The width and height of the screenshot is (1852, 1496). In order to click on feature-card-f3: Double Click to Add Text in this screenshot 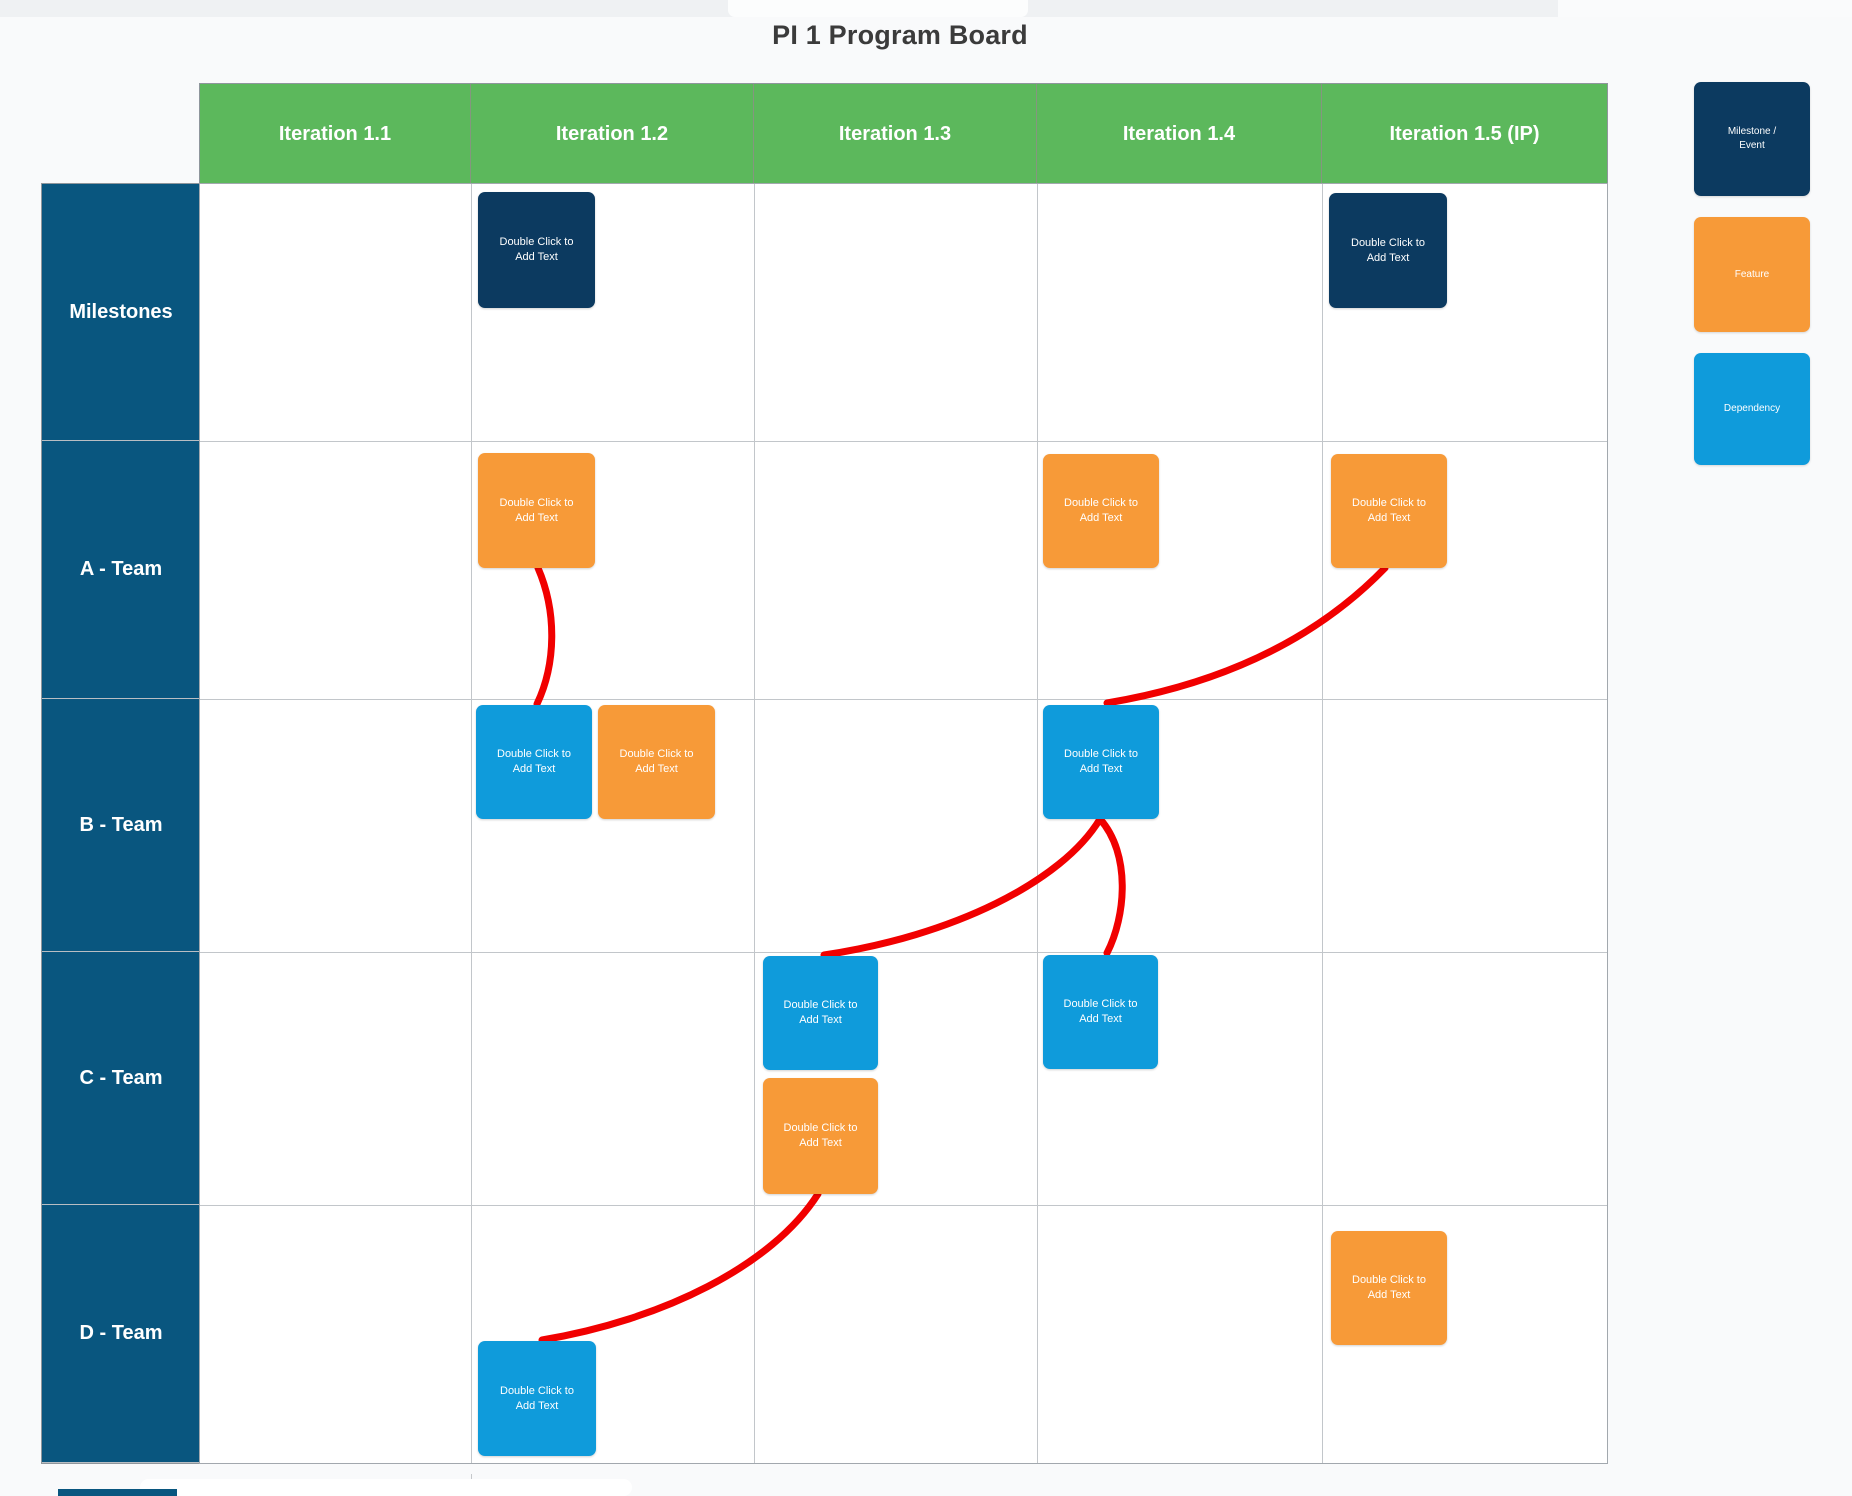, I will do `click(1389, 511)`.